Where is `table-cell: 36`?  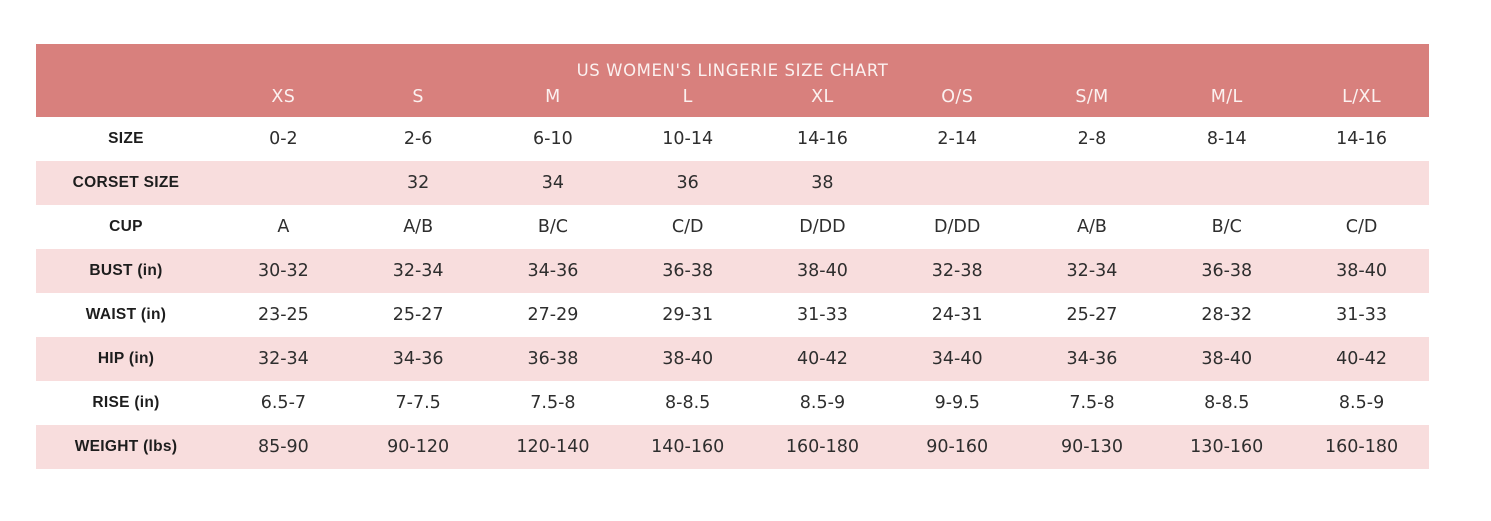 table-cell: 36 is located at coordinates (687, 183).